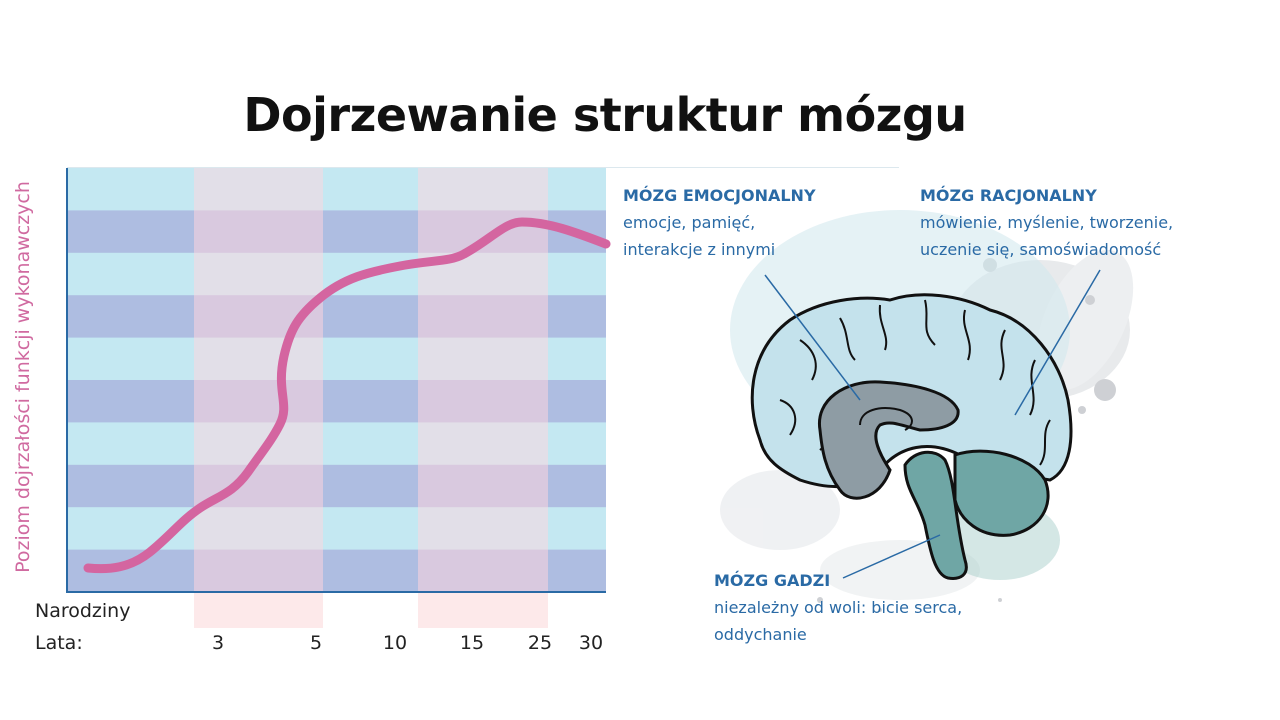 This screenshot has height=720, width=1280. What do you see at coordinates (59, 643) in the screenshot?
I see `x-label-years: Lata:` at bounding box center [59, 643].